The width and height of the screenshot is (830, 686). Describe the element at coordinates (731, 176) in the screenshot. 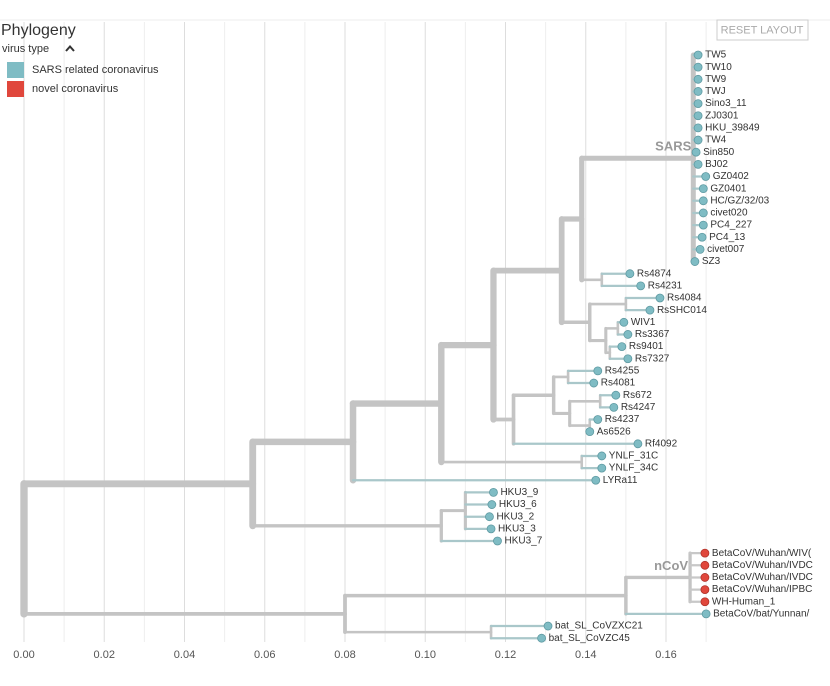

I see `tip-label: GZ0402` at that location.